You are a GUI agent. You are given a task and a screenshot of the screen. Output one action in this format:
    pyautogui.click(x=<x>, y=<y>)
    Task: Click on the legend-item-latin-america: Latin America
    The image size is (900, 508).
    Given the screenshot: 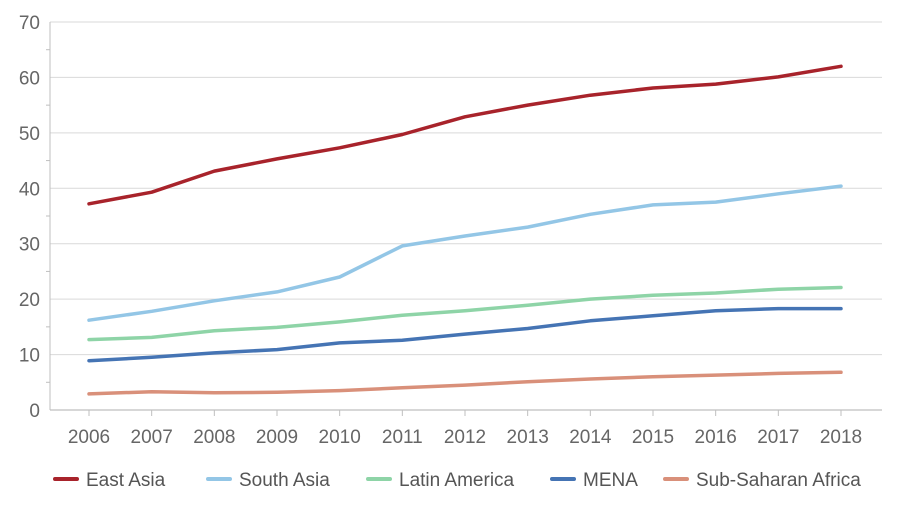 What is the action you would take?
    pyautogui.click(x=440, y=480)
    